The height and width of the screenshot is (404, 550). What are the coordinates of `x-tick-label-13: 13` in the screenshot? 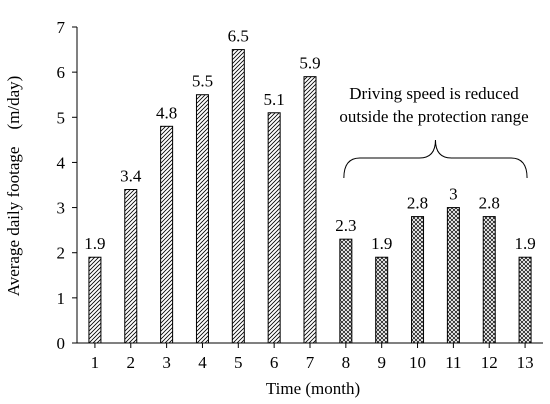 It's located at (525, 362).